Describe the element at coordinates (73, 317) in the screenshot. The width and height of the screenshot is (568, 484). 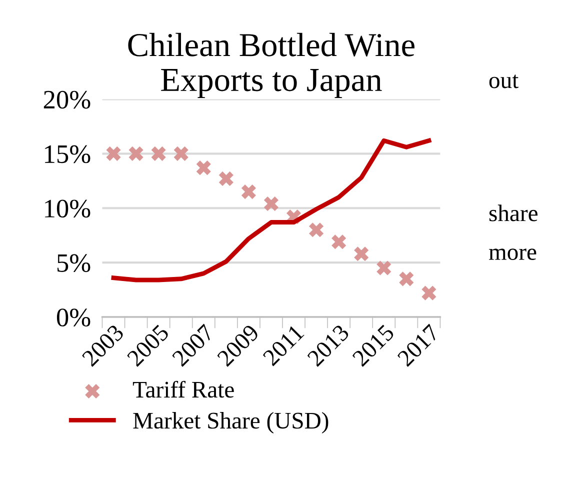
I see `y-tick-label: 0%` at that location.